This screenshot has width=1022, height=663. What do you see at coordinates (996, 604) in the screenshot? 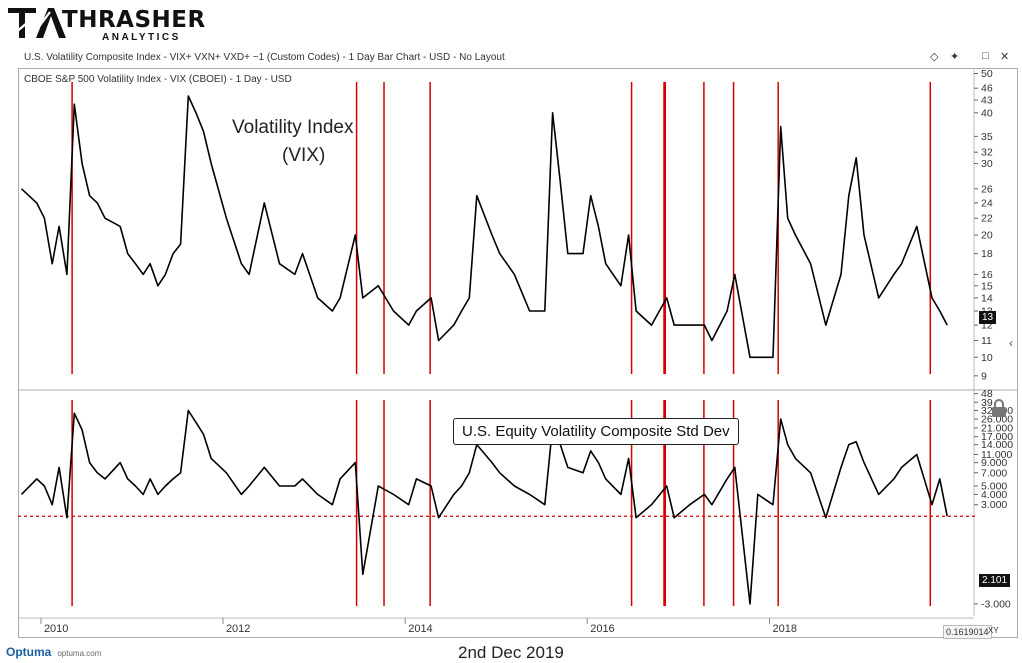
I see `composite-y-tick-label: -3.000` at bounding box center [996, 604].